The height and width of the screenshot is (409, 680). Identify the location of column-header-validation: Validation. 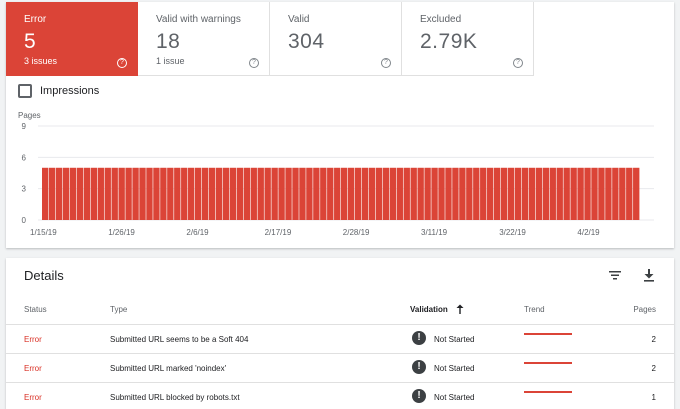
(429, 309).